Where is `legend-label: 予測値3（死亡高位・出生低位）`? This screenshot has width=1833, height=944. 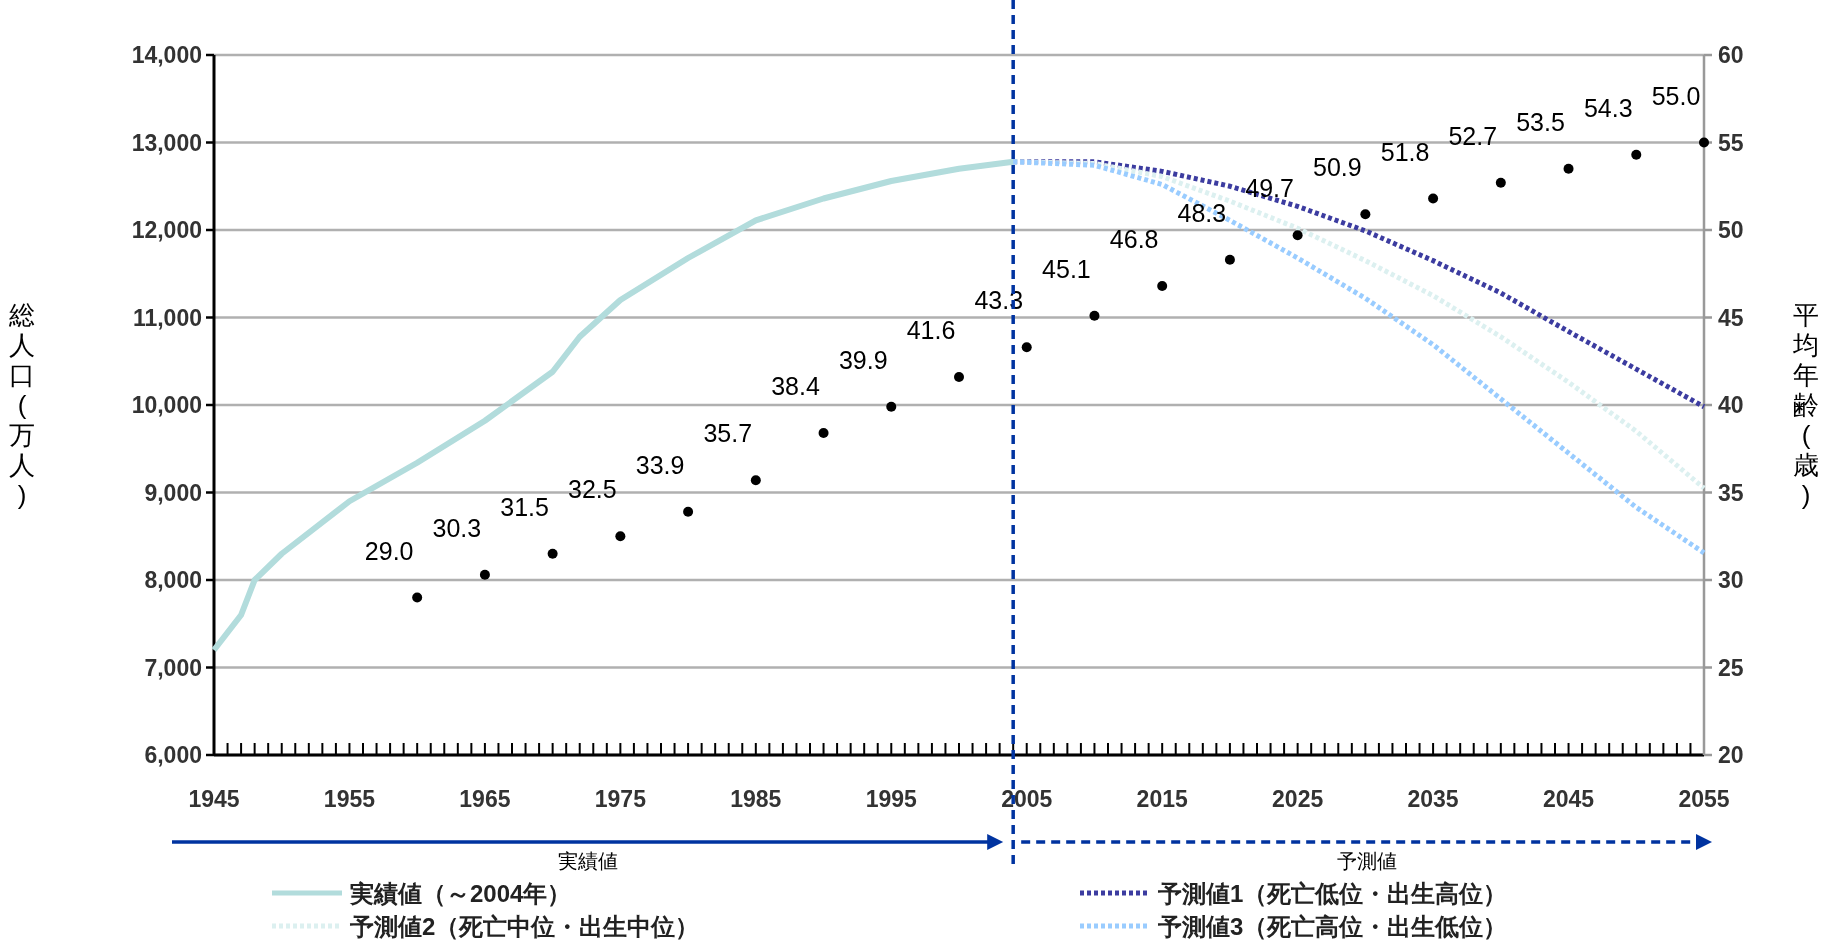 legend-label: 予測値3（死亡高位・出生低位） is located at coordinates (1332, 926).